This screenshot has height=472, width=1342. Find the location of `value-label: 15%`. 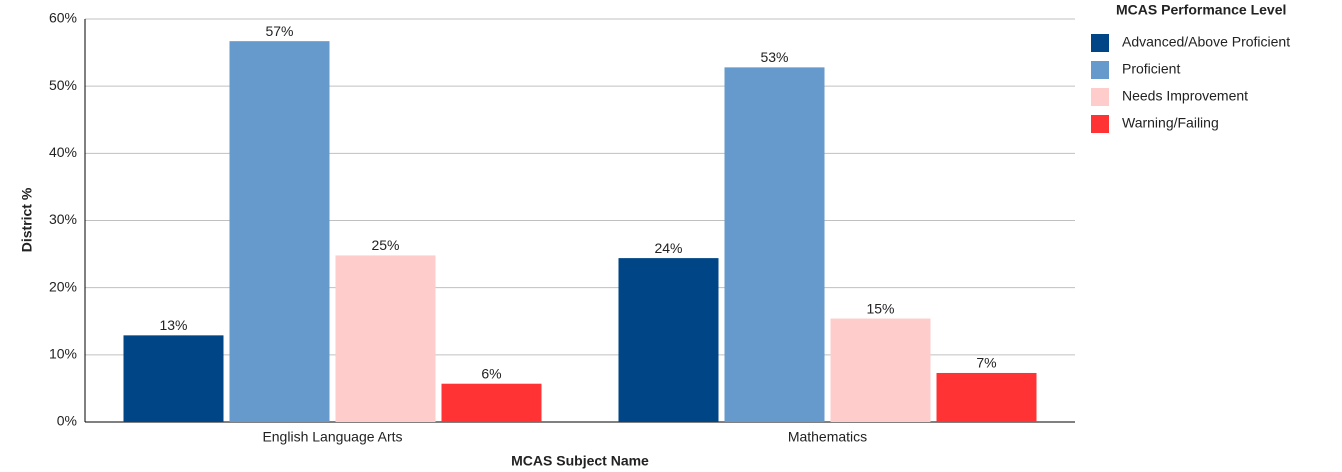

value-label: 15% is located at coordinates (880, 308).